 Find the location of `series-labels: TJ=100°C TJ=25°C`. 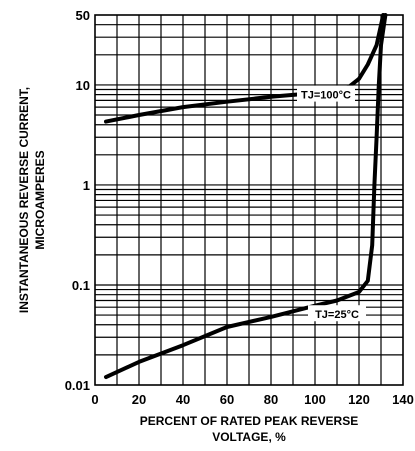

series-labels: TJ=100°C TJ=25°C is located at coordinates (331, 203).